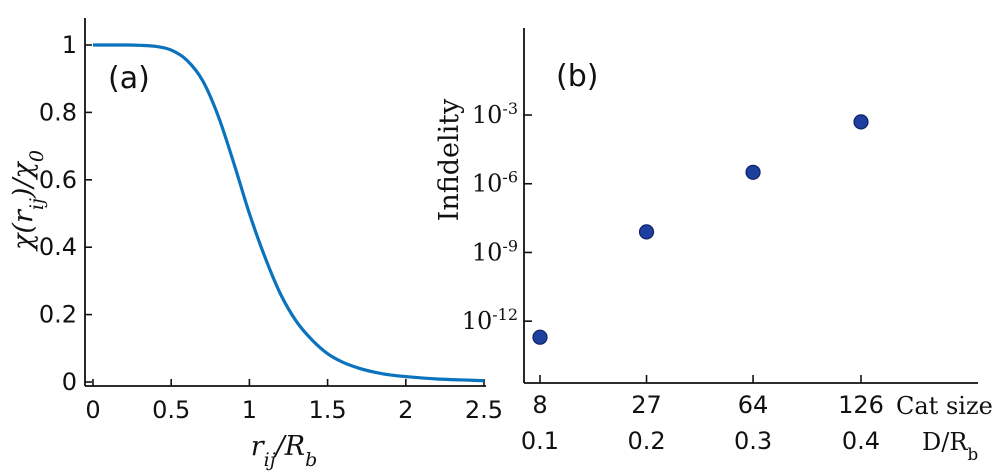 This screenshot has height=471, width=1000. I want to click on panel-b-y-tick-label: 10⁻³, so click(495, 114).